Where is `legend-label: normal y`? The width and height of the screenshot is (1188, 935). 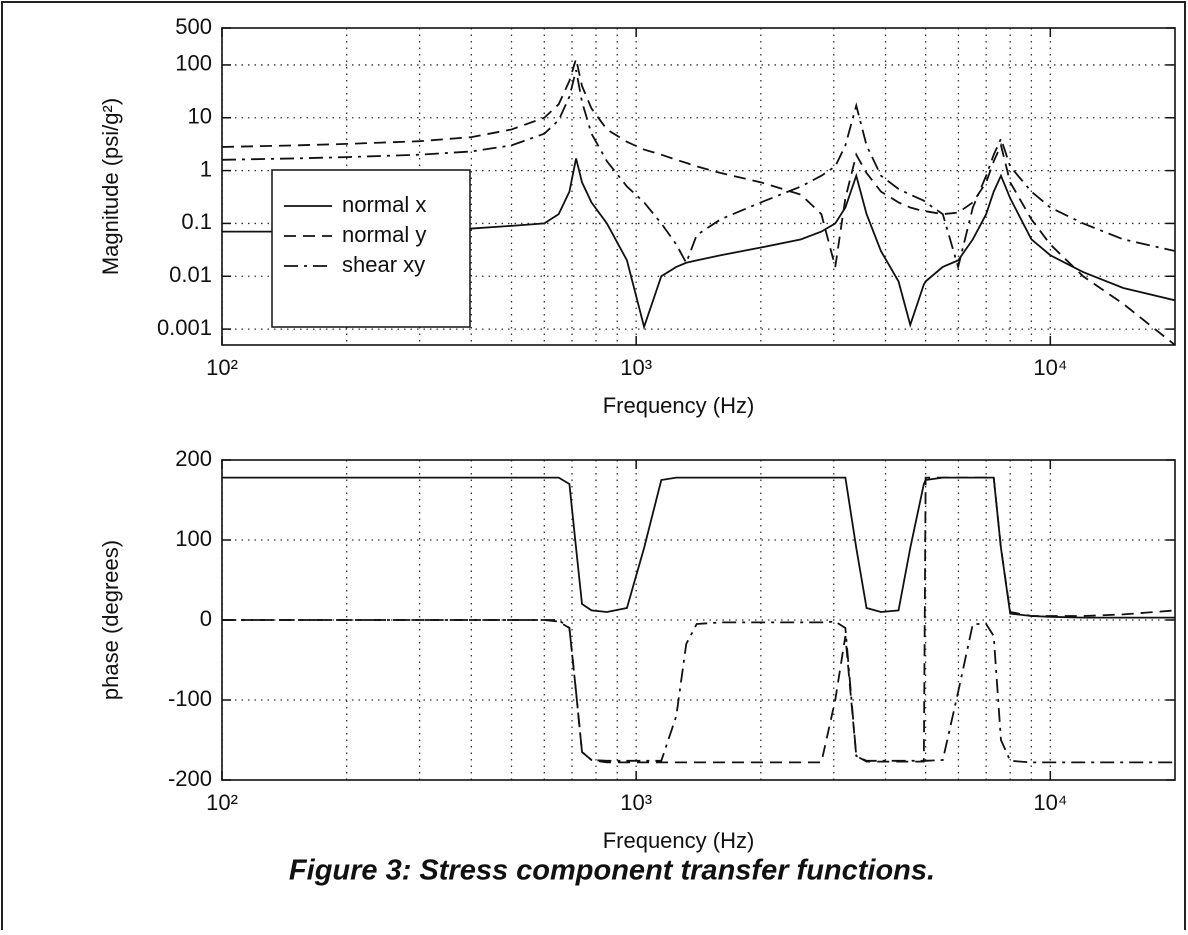 legend-label: normal y is located at coordinates (384, 234).